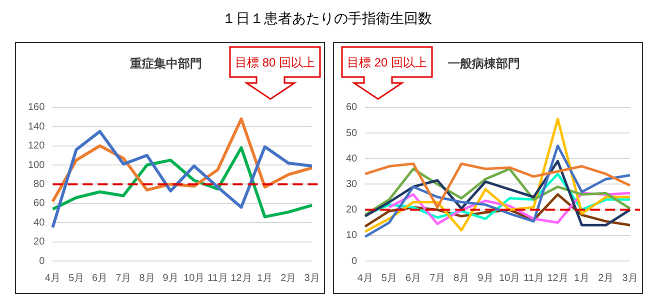  What do you see at coordinates (165, 63) in the screenshot?
I see `chart-title: 重症集中部門` at bounding box center [165, 63].